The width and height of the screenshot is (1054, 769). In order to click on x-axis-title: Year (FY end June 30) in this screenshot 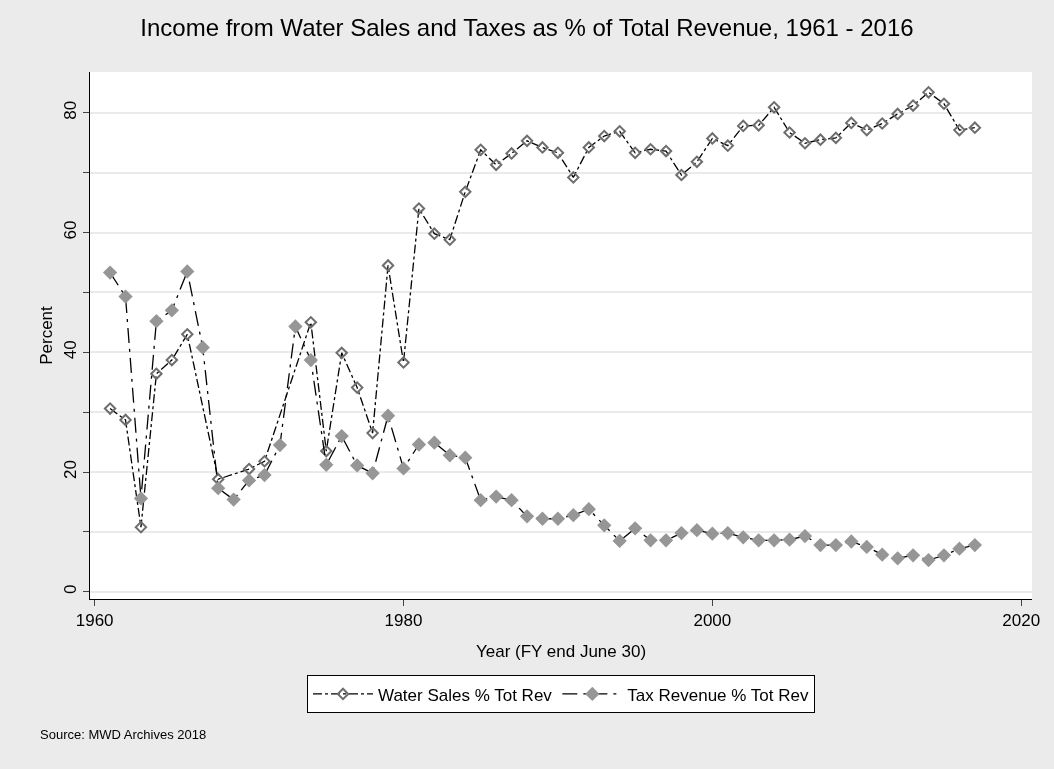, I will do `click(561, 651)`.